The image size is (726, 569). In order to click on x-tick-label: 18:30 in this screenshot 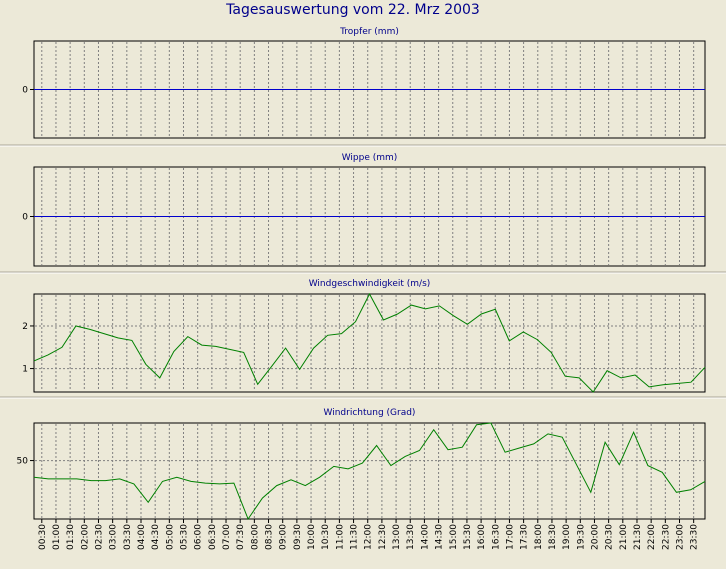, I will do `click(553, 537)`.